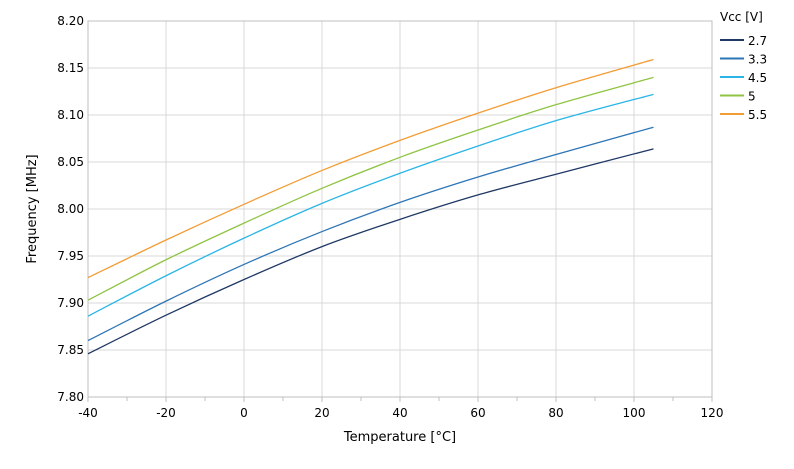  What do you see at coordinates (70, 256) in the screenshot?
I see `y-tick-label: 7.95` at bounding box center [70, 256].